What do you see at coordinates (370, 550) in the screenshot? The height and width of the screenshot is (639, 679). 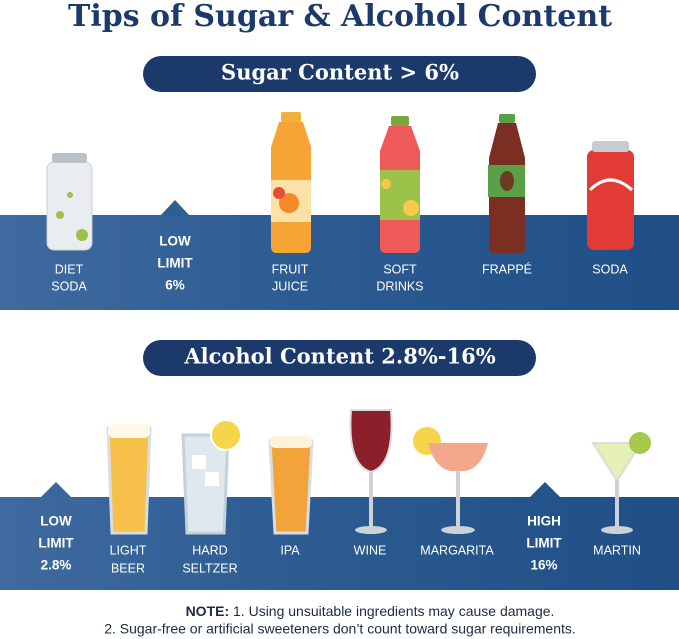 I see `item-label: WINE` at bounding box center [370, 550].